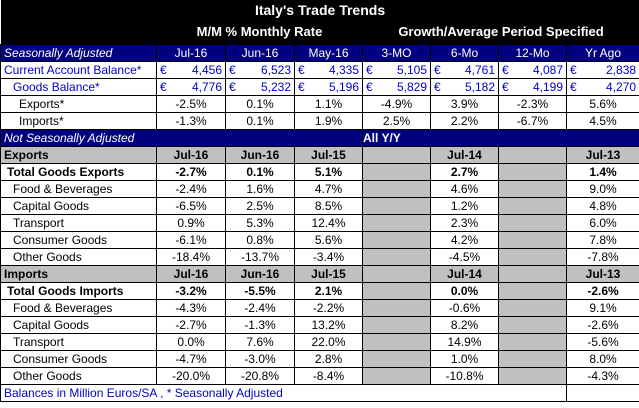 The width and height of the screenshot is (639, 408). I want to click on balance-value: 4,456, so click(206, 69).